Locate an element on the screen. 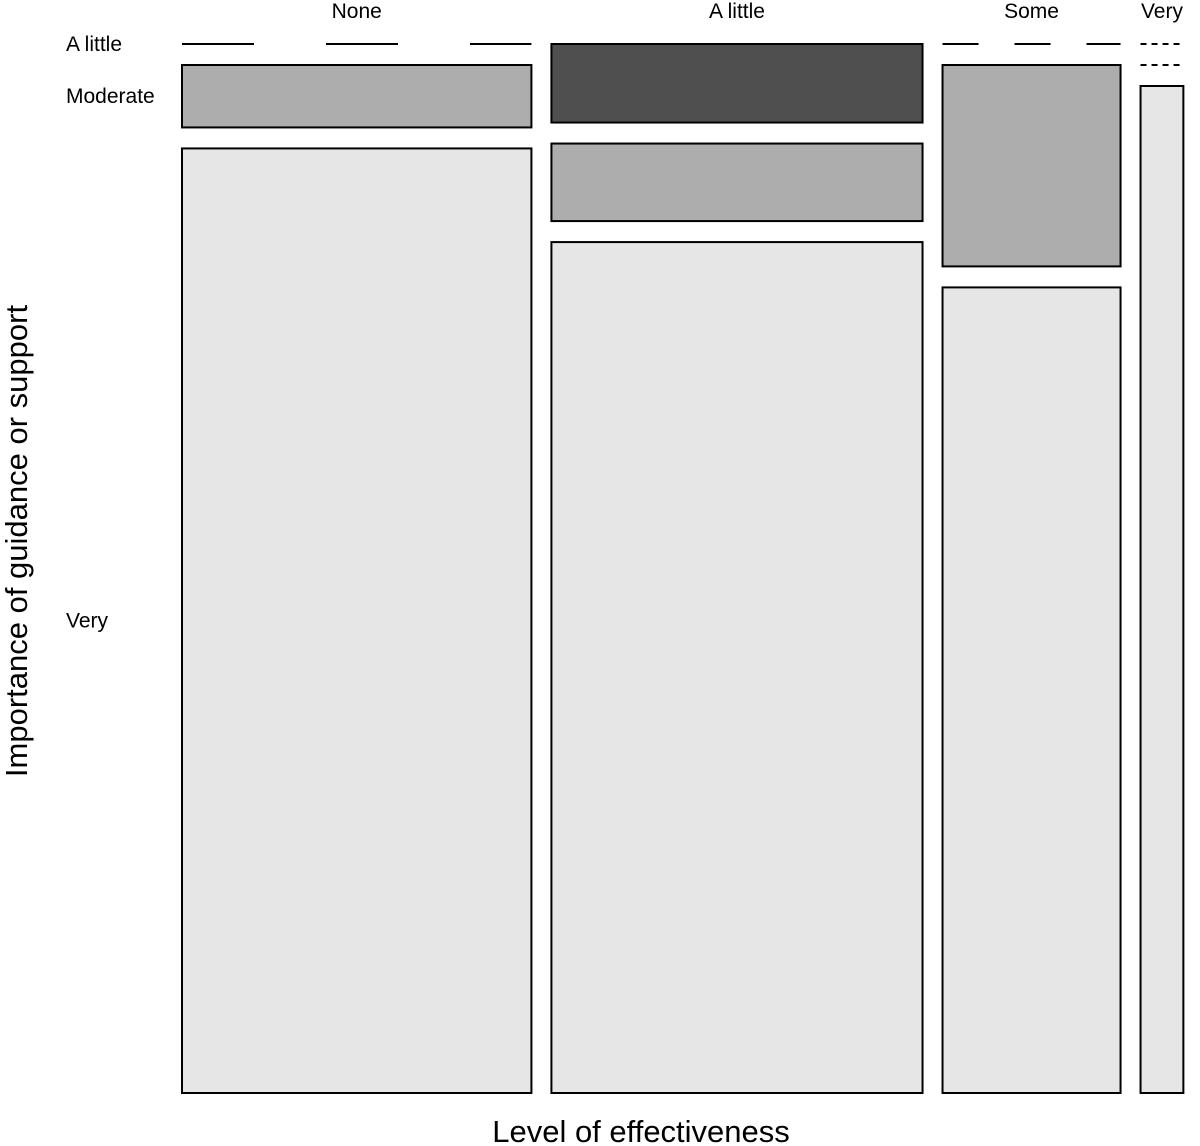  row-label-a-little: A little is located at coordinates (94, 44).